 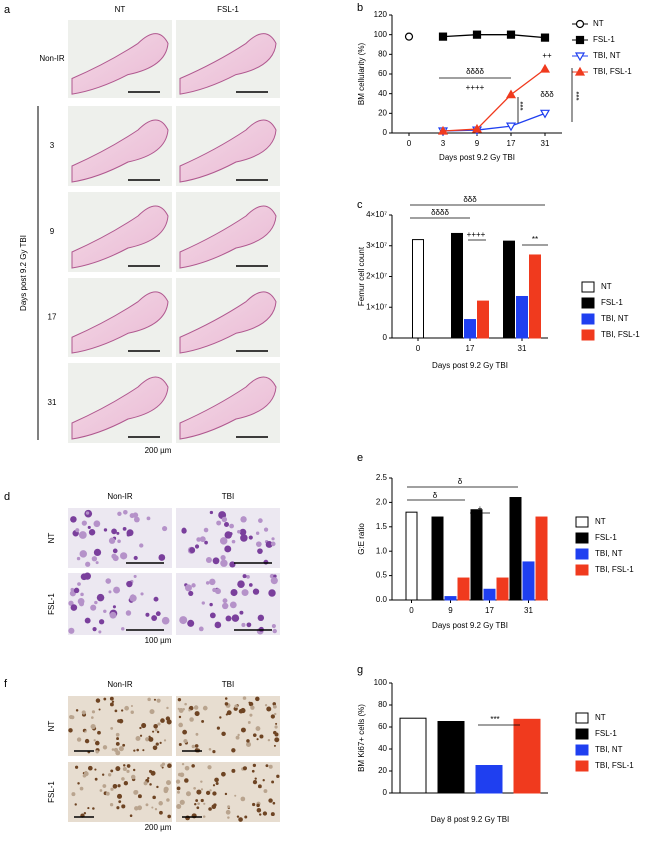 I want to click on y-tick-label: 1.0, so click(x=382, y=550).